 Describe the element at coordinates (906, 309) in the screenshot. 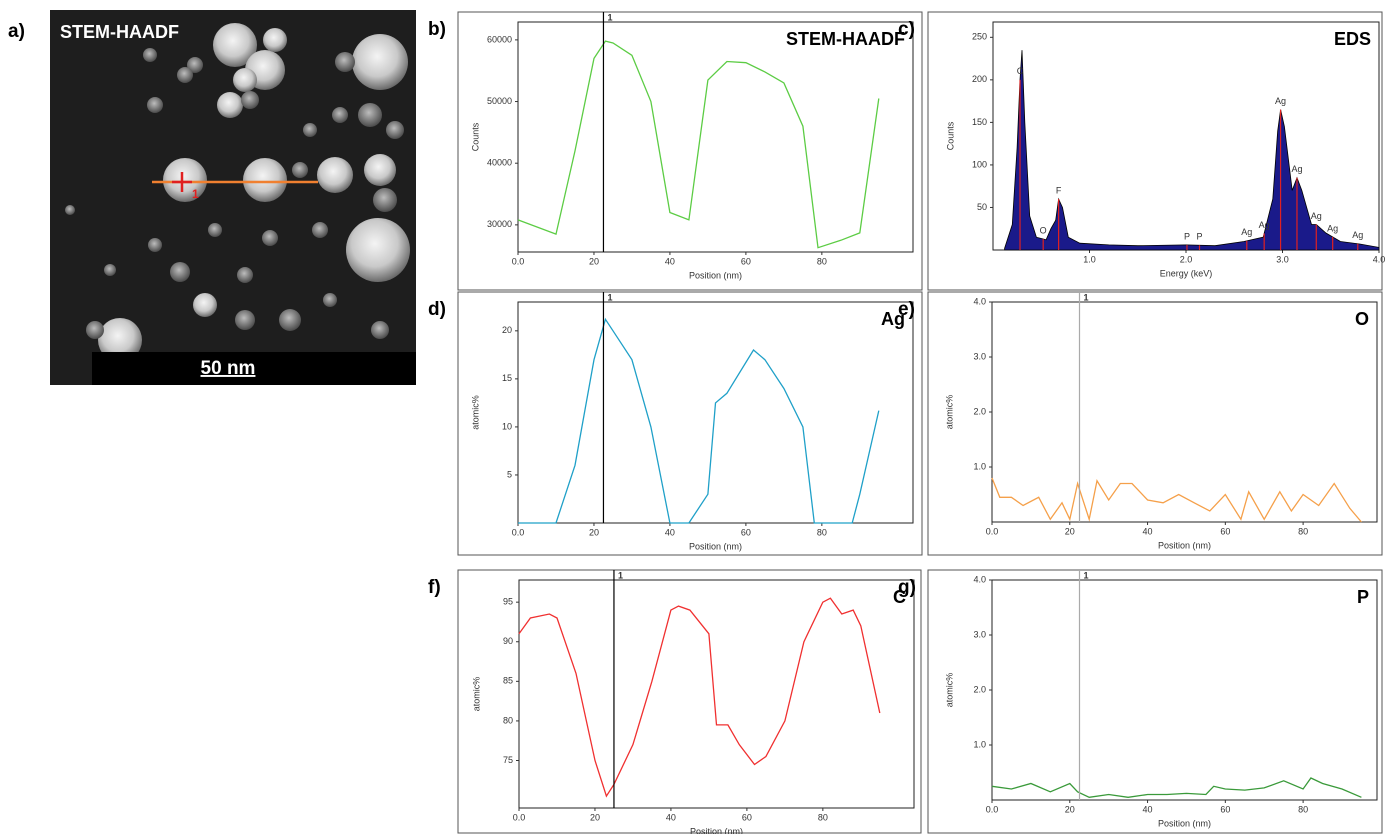

I see `panel-label: e)` at that location.